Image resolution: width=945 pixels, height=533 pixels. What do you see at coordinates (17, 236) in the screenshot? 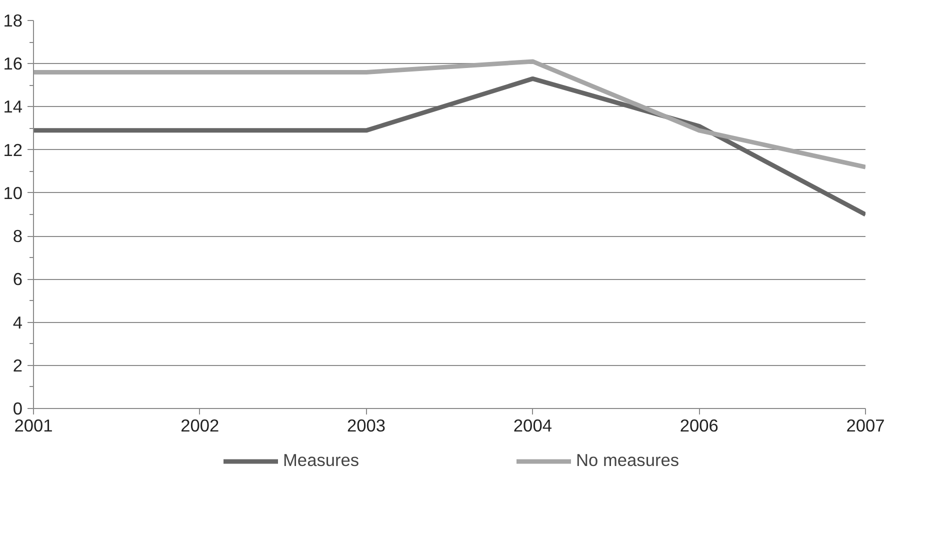
I see `y-tick-label: 8` at bounding box center [17, 236].